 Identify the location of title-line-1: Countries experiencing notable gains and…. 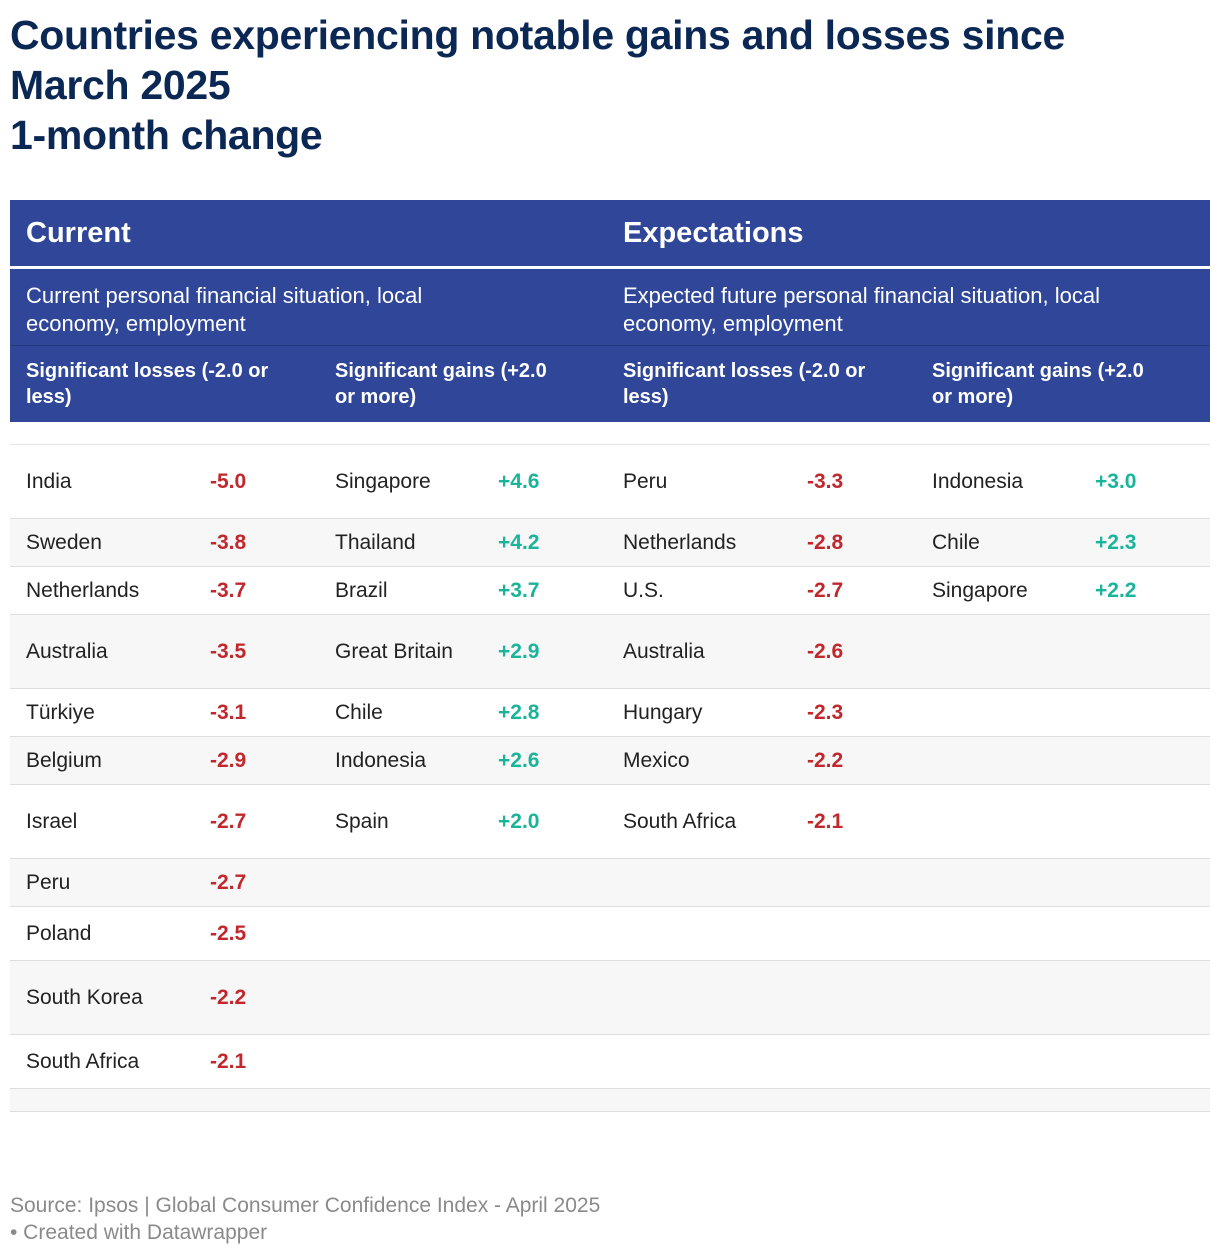
(537, 35).